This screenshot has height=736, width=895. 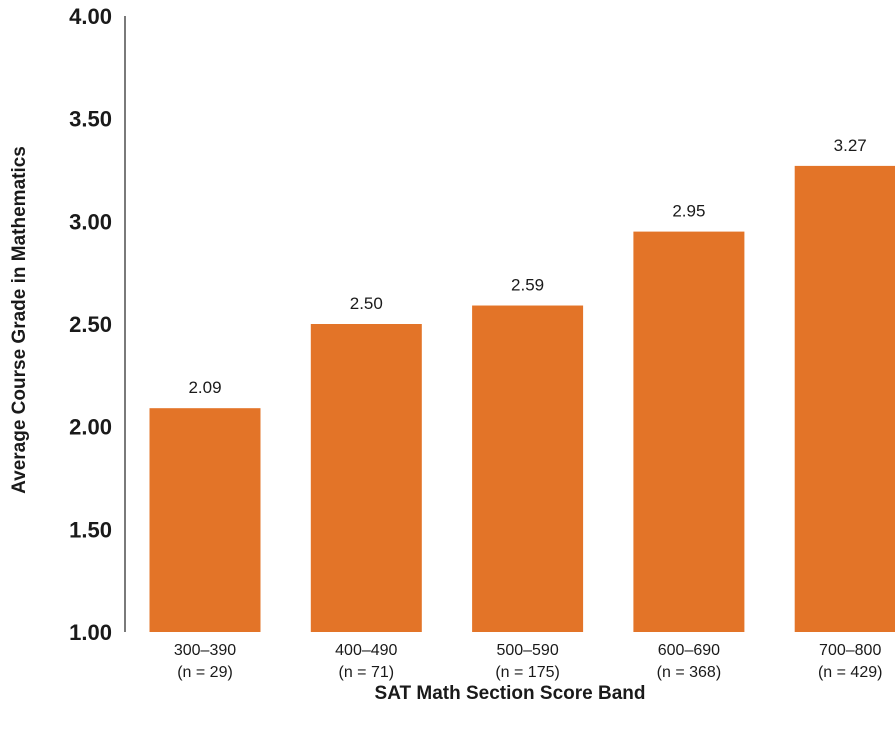 What do you see at coordinates (90, 632) in the screenshot?
I see `y-tick-label: 1.00` at bounding box center [90, 632].